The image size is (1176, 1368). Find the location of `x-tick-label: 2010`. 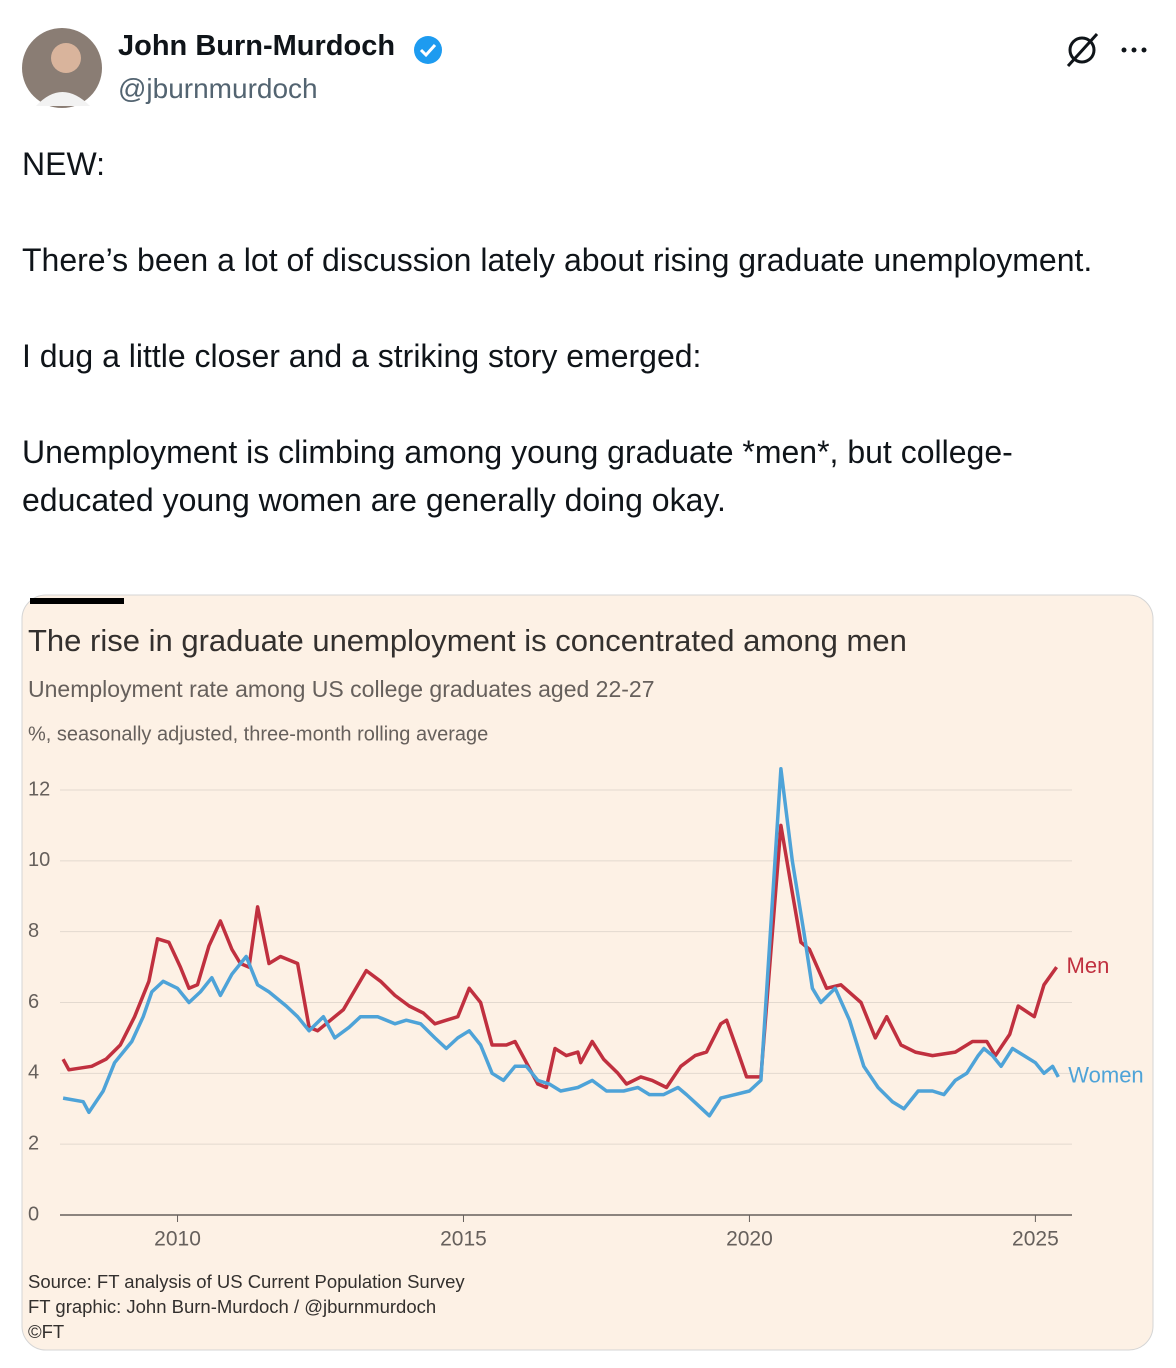

x-tick-label: 2010 is located at coordinates (177, 1239).